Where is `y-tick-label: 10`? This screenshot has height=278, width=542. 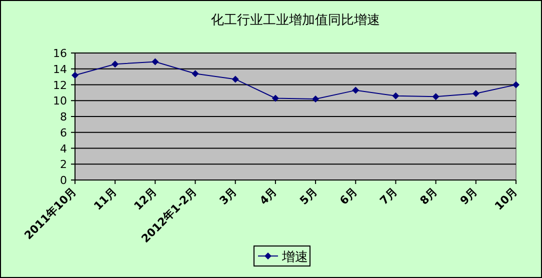
y-tick-label: 10 is located at coordinates (60, 101).